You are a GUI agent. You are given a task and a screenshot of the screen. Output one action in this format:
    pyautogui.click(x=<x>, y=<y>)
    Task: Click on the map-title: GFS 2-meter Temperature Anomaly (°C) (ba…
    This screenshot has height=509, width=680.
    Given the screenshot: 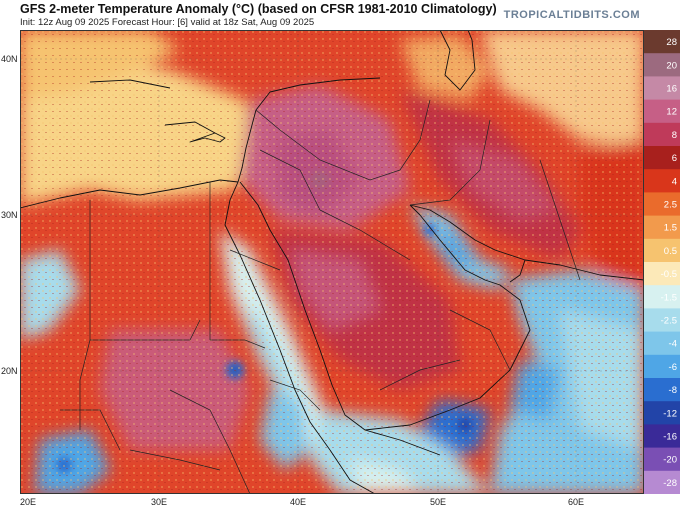 What is the action you would take?
    pyautogui.click(x=258, y=9)
    